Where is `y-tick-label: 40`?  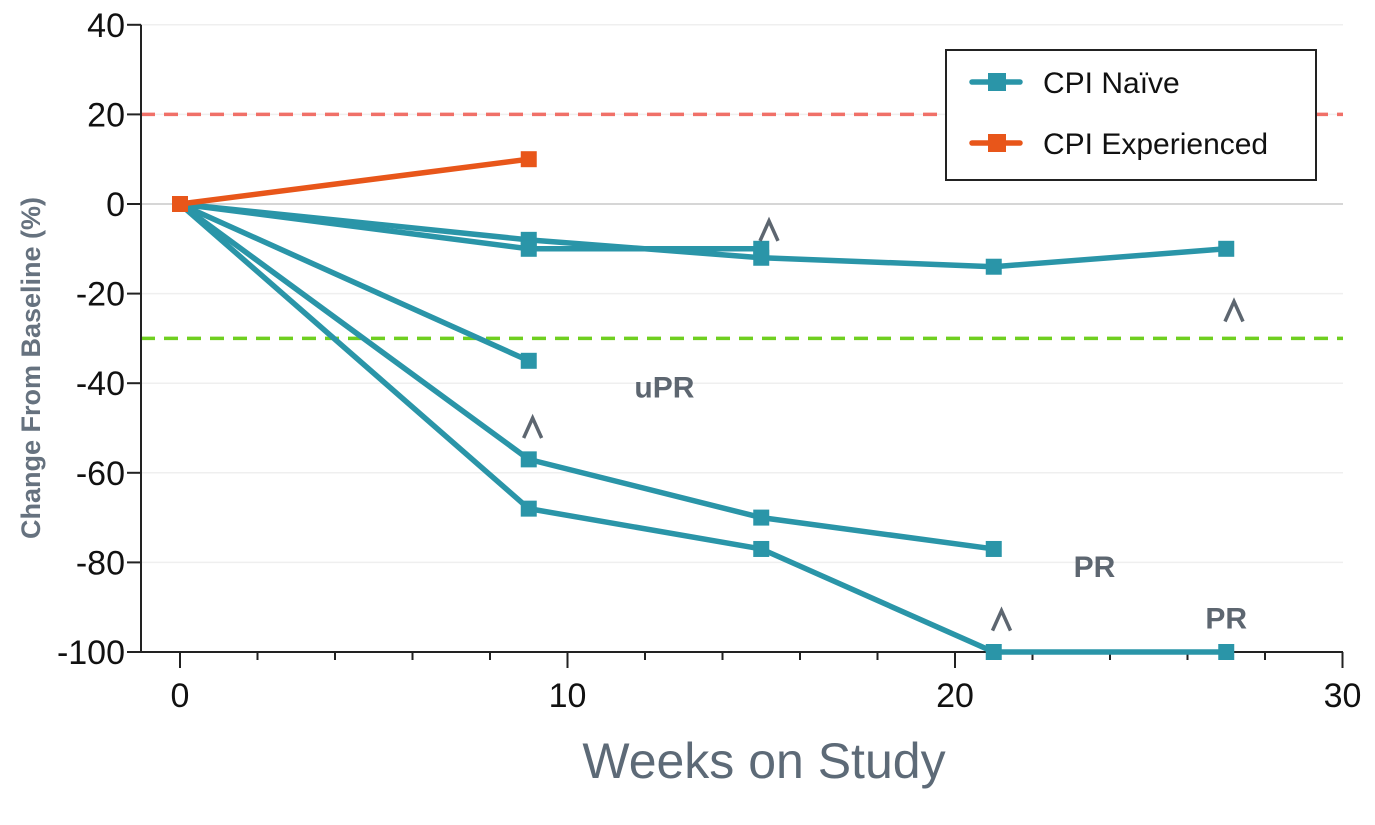
y-tick-label: 40 is located at coordinates (106, 26).